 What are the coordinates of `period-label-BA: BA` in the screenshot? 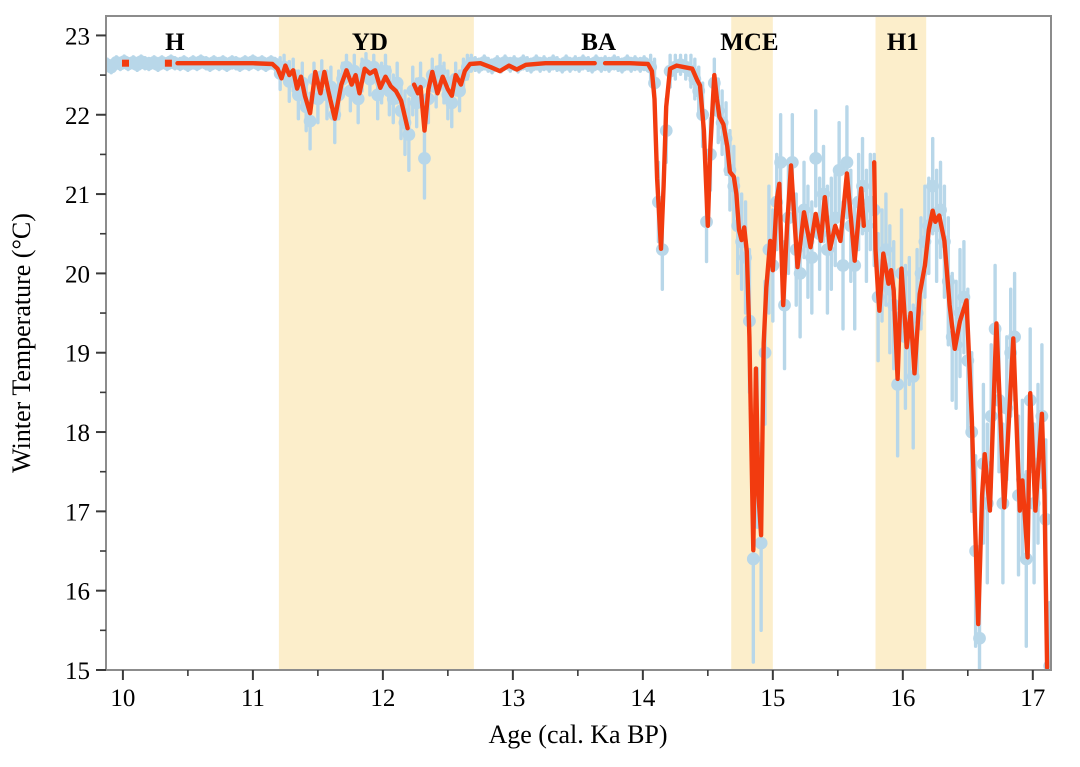 It's located at (598, 42).